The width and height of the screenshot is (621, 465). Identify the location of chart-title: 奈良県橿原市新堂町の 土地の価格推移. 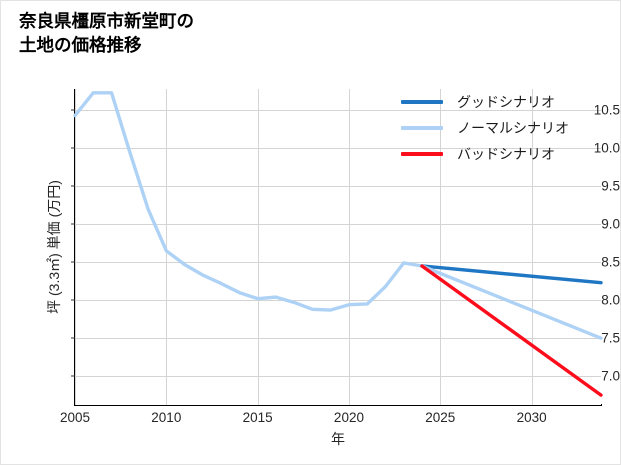
(106, 33).